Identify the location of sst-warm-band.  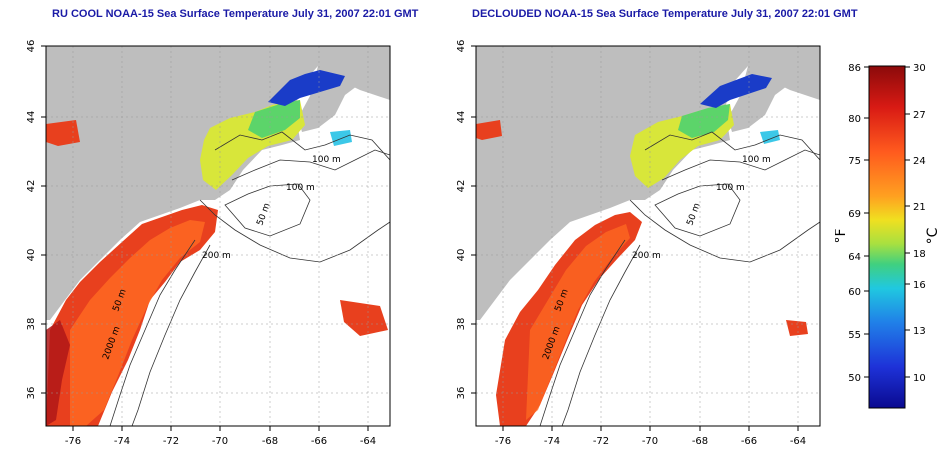
(137, 323).